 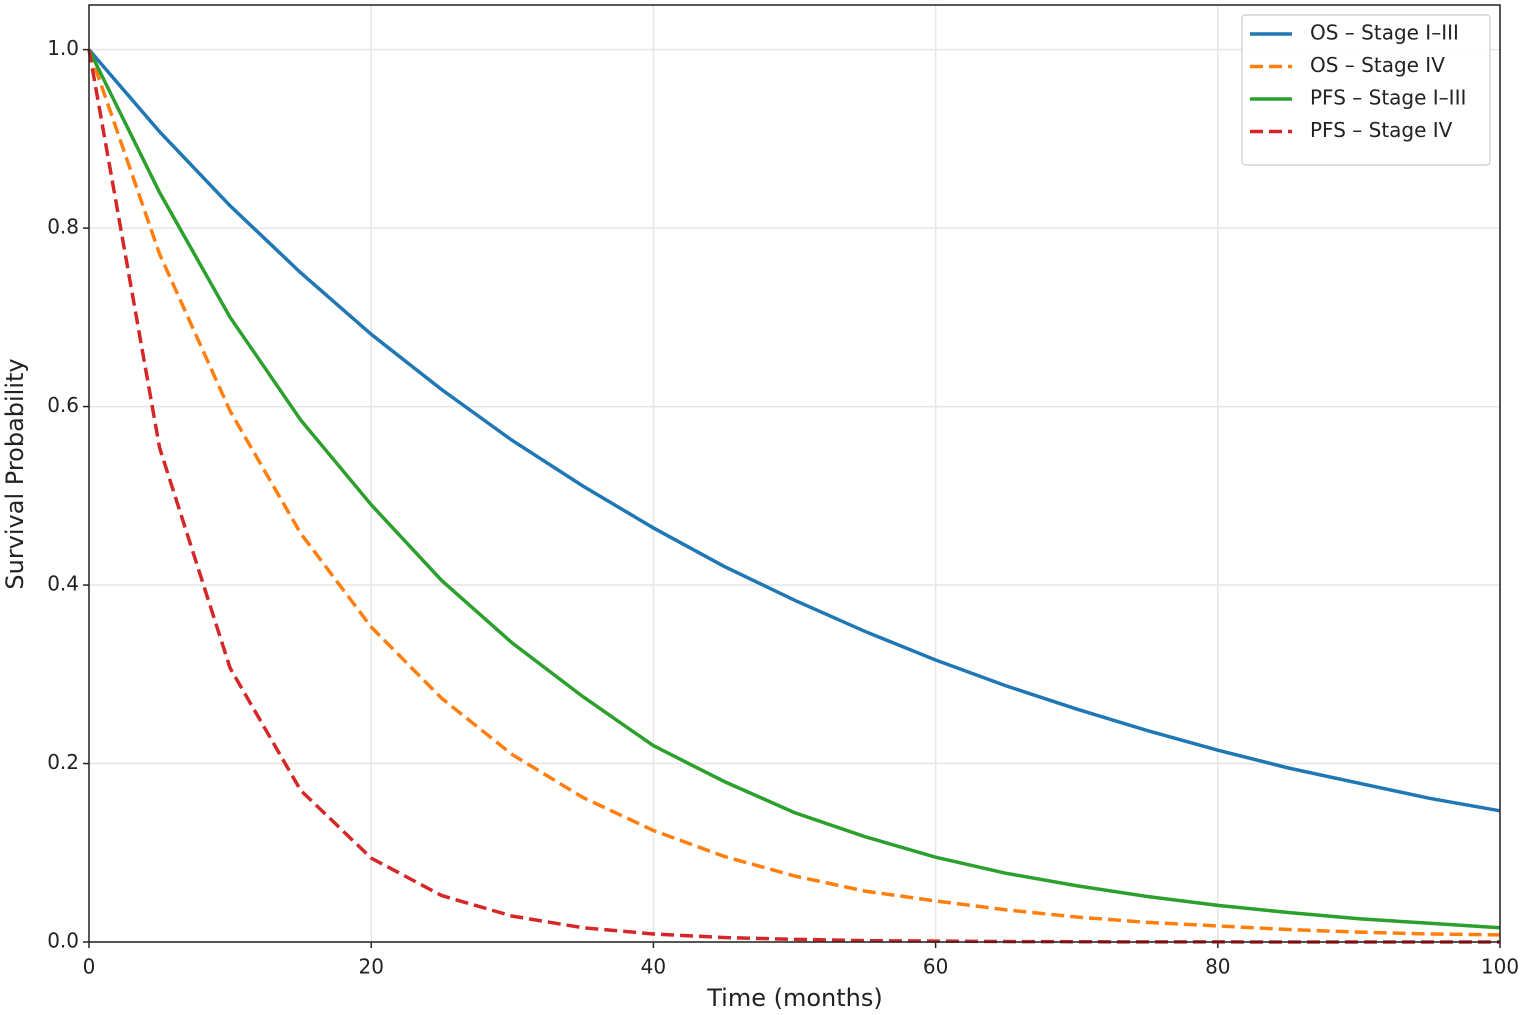 I want to click on legend-box, so click(x=1366, y=90).